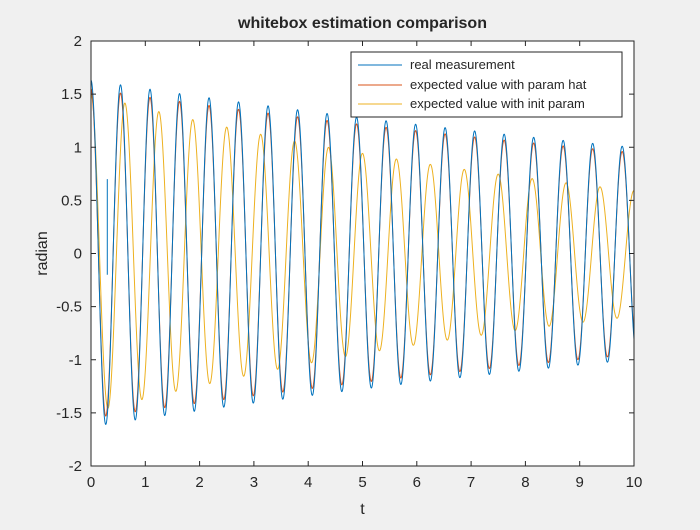 The width and height of the screenshot is (700, 530). Describe the element at coordinates (362, 482) in the screenshot. I see `x-tick-label: 5` at that location.